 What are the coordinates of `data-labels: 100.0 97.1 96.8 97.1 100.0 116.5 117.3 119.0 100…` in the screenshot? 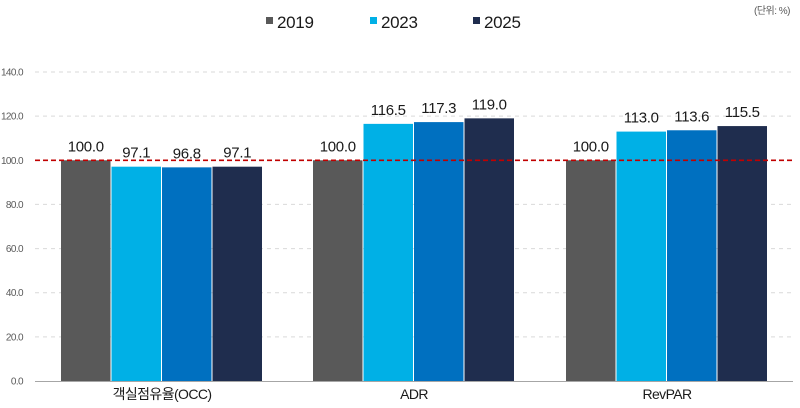 It's located at (414, 129).